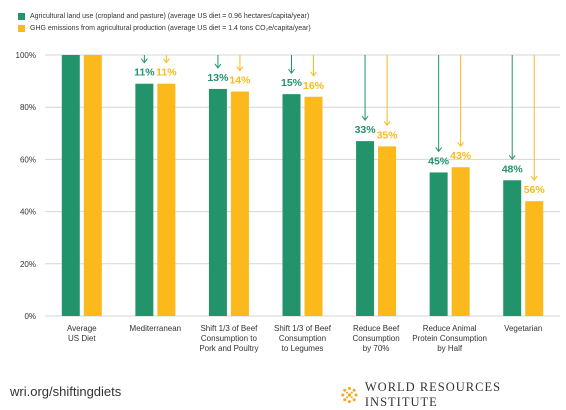  What do you see at coordinates (450, 328) in the screenshot?
I see `x-tick-label: Reduce Animal` at bounding box center [450, 328].